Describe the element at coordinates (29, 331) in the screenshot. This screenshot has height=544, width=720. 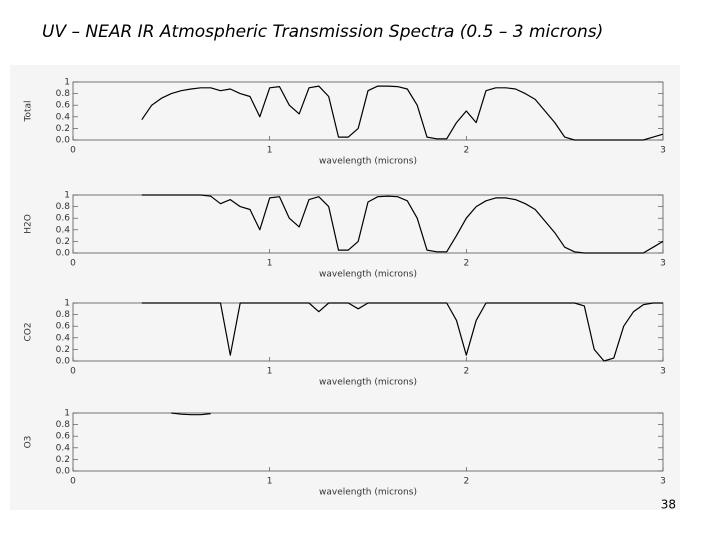
I see `y-axis-label: CO2` at that location.